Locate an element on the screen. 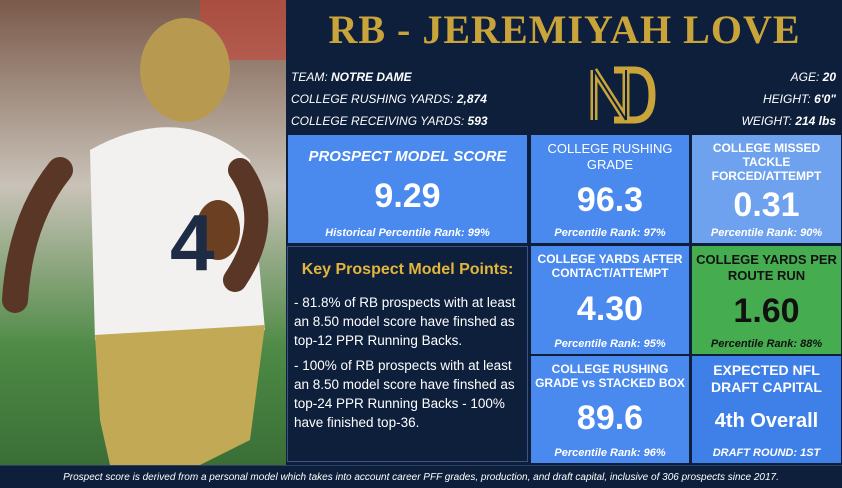 Image resolution: width=842 pixels, height=488 pixels. info-row: AGE: 20 is located at coordinates (789, 77).